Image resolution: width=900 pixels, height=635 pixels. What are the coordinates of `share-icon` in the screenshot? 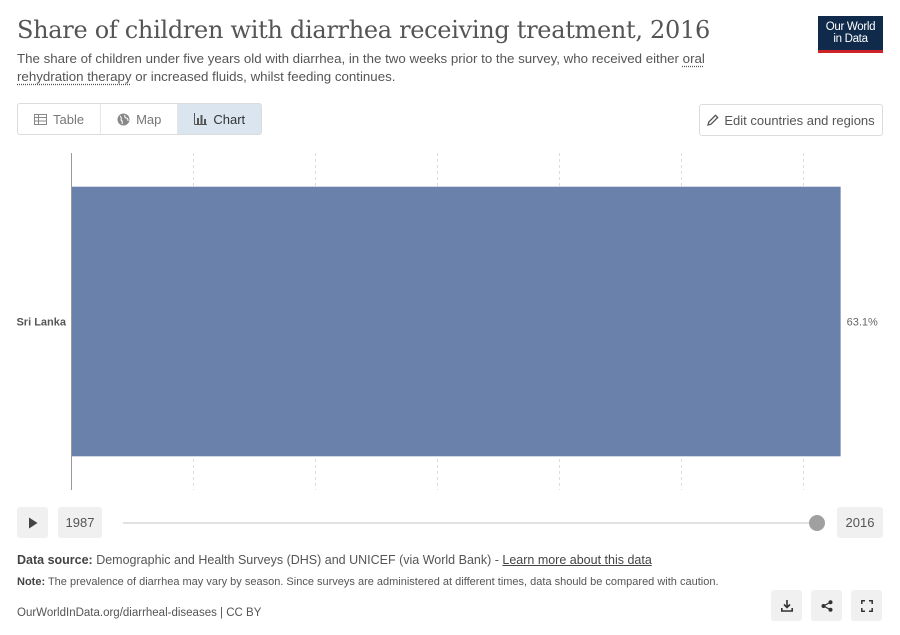 It's located at (827, 605).